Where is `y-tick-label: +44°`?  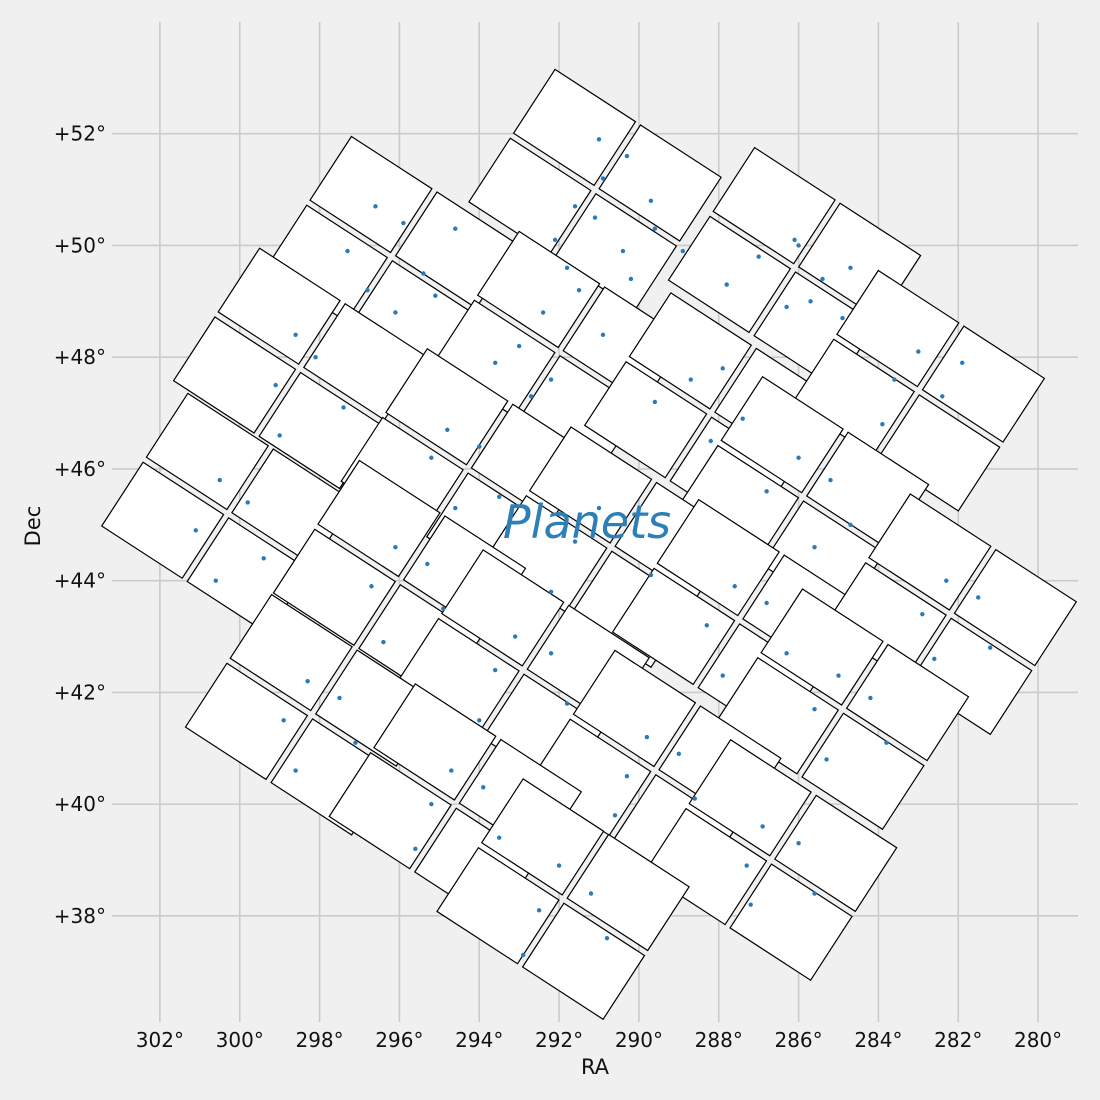
y-tick-label: +44° is located at coordinates (80, 581).